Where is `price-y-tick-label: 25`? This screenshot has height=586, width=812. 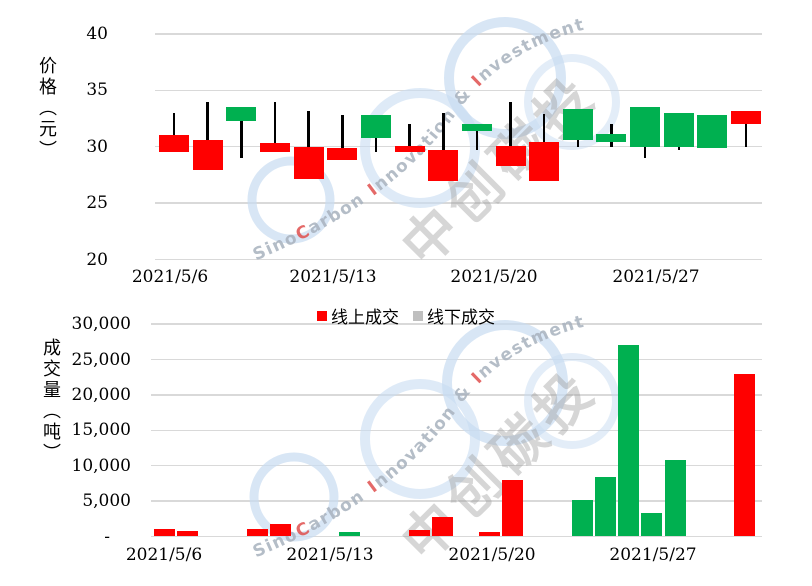
price-y-tick-label: 25 is located at coordinates (97, 203).